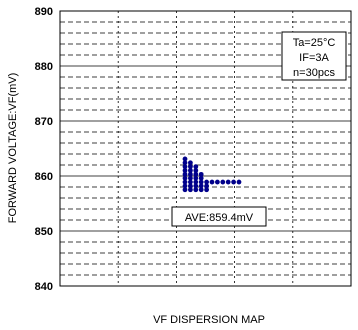 This screenshot has height=330, width=358. I want to click on condition-current: IF=3A, so click(314, 58).